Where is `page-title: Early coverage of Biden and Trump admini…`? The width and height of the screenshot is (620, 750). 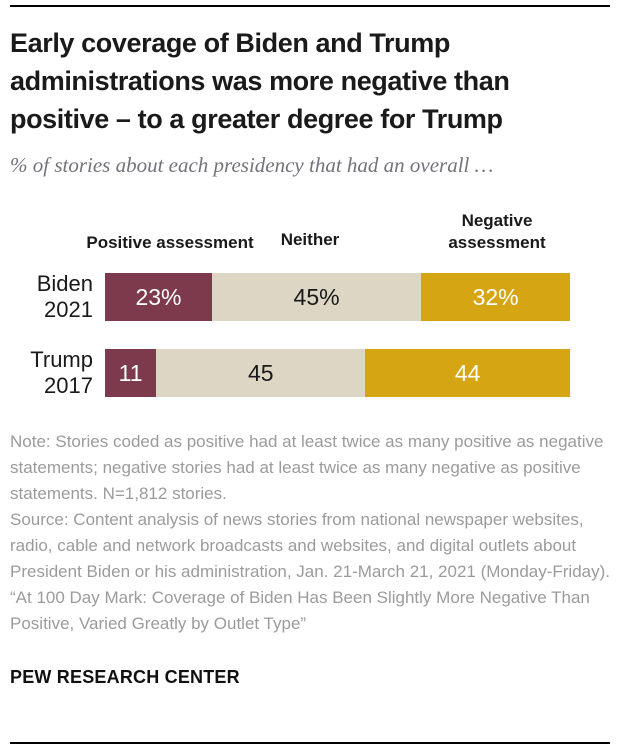 page-title: Early coverage of Biden and Trump admini… is located at coordinates (260, 81).